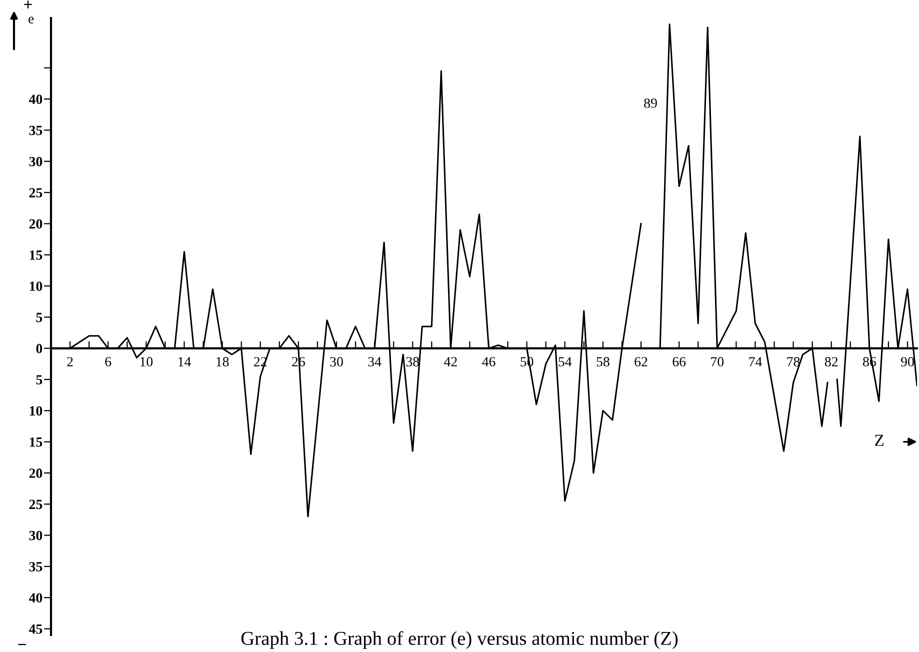  I want to click on x-tick-label: 6, so click(108, 361).